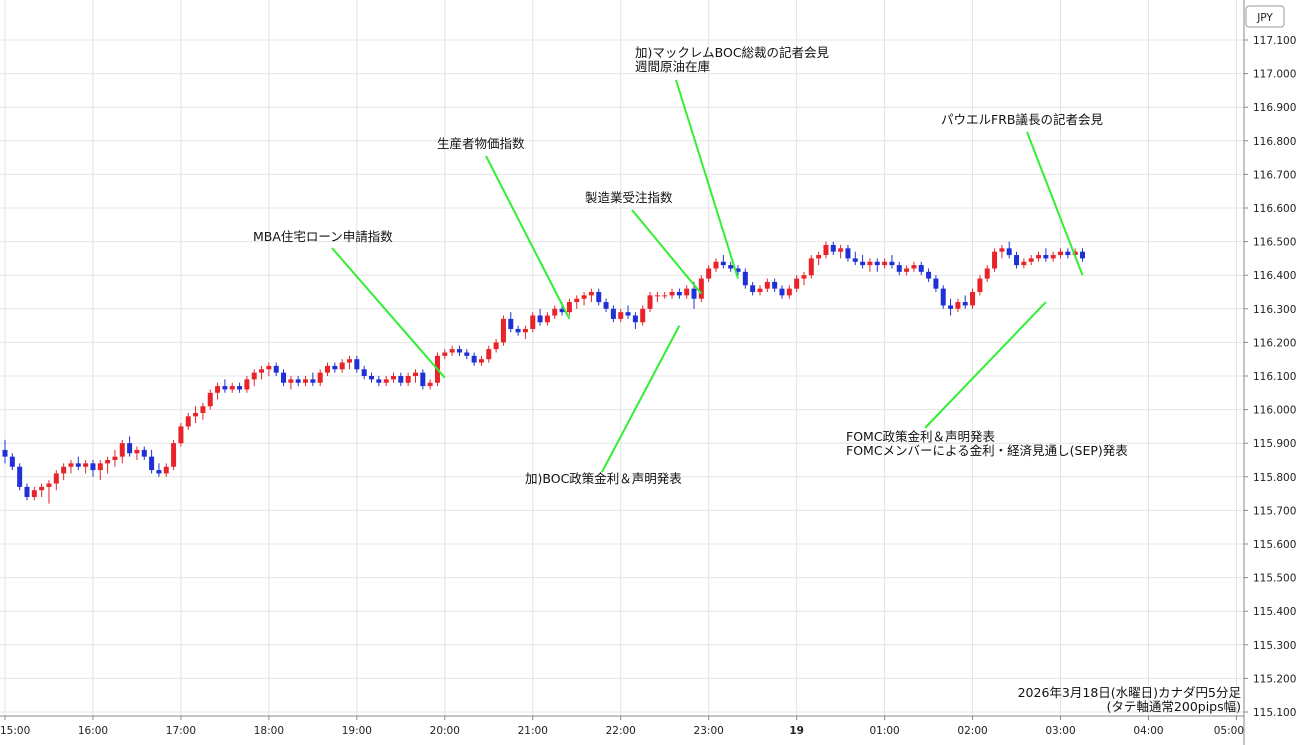 Image resolution: width=1300 pixels, height=745 pixels. What do you see at coordinates (1130, 699) in the screenshot?
I see `chart-caption: 2026年3月18日(水曜日)カナダ円5分足 (タテ軸通常200pips幅)` at bounding box center [1130, 699].